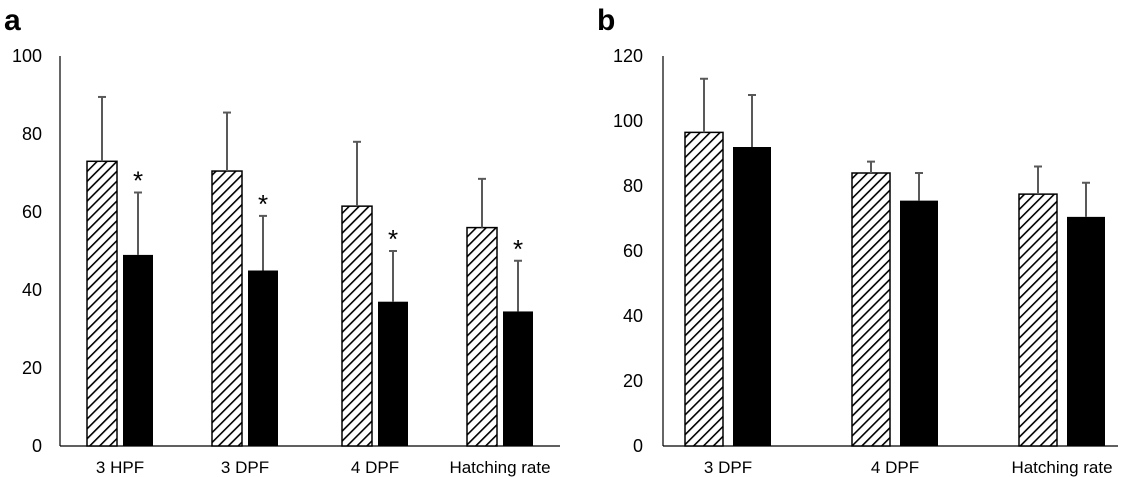 Image resolution: width=1134 pixels, height=477 pixels. What do you see at coordinates (12, 20) in the screenshot?
I see `panel-letter: a` at bounding box center [12, 20].